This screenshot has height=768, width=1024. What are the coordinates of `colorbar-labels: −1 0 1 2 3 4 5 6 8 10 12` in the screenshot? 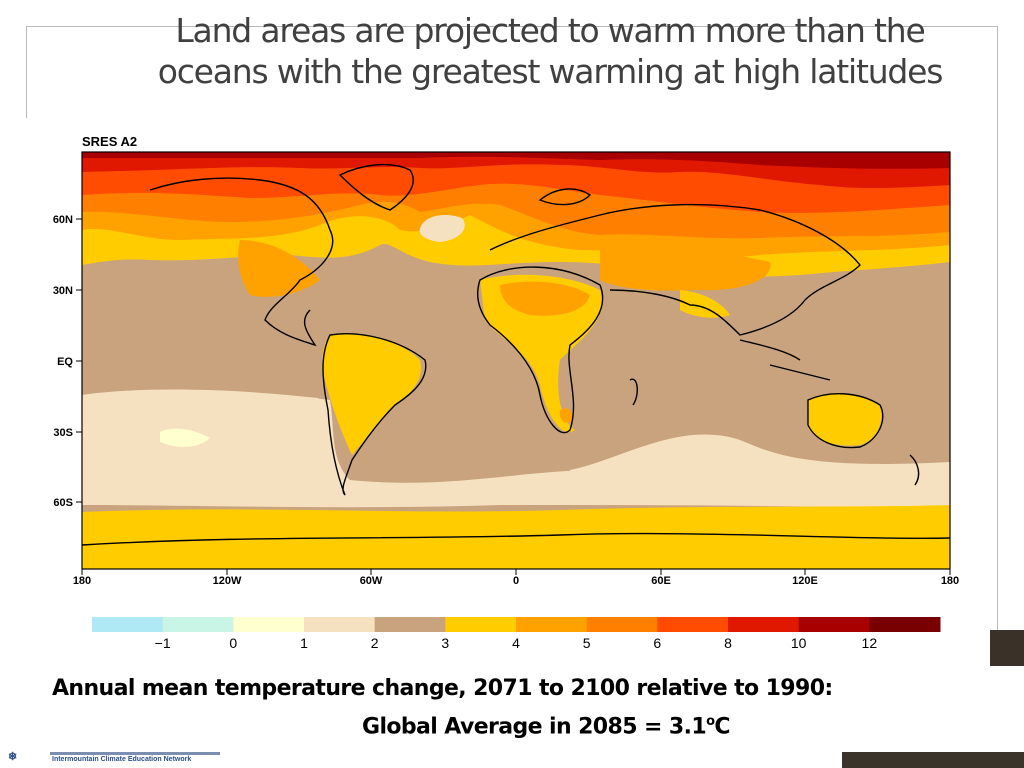 It's located at (516, 643).